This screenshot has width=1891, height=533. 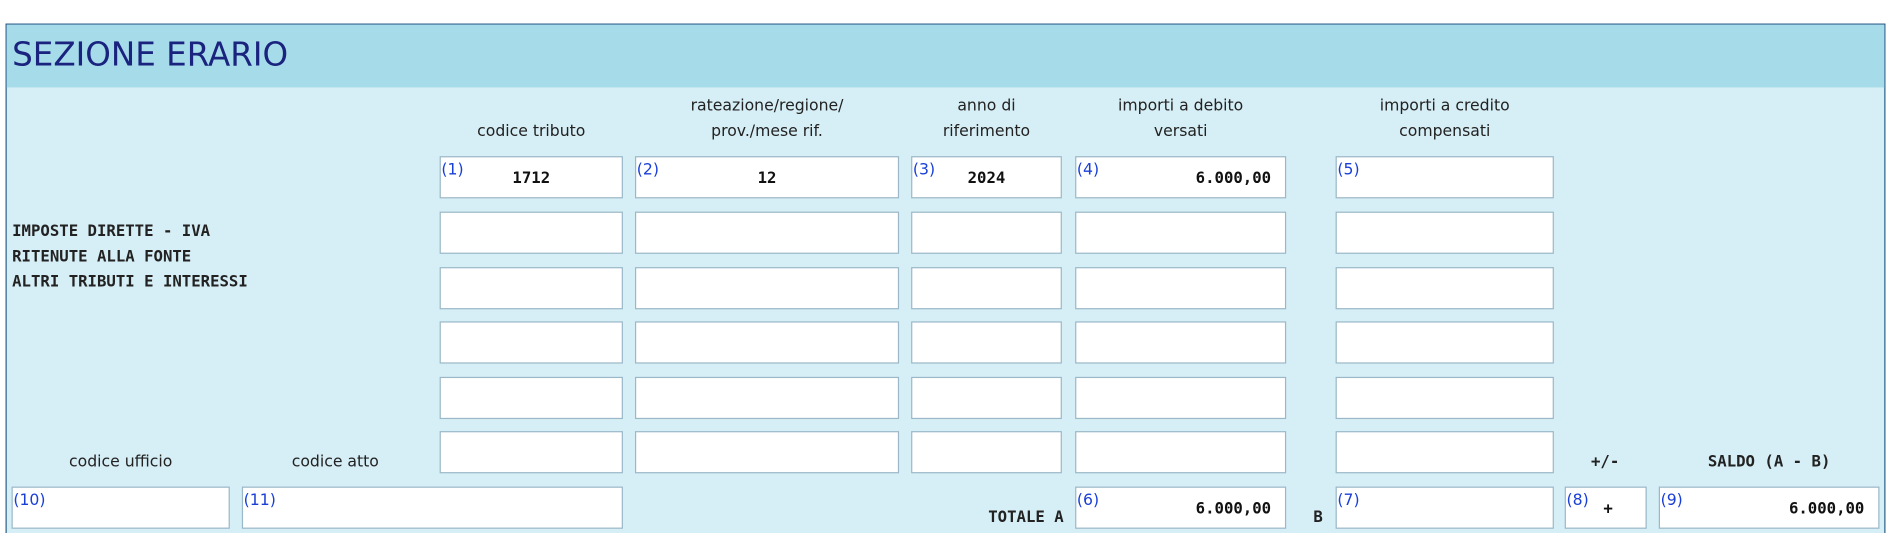 What do you see at coordinates (1445, 105) in the screenshot?
I see `column-header: importi a credito` at bounding box center [1445, 105].